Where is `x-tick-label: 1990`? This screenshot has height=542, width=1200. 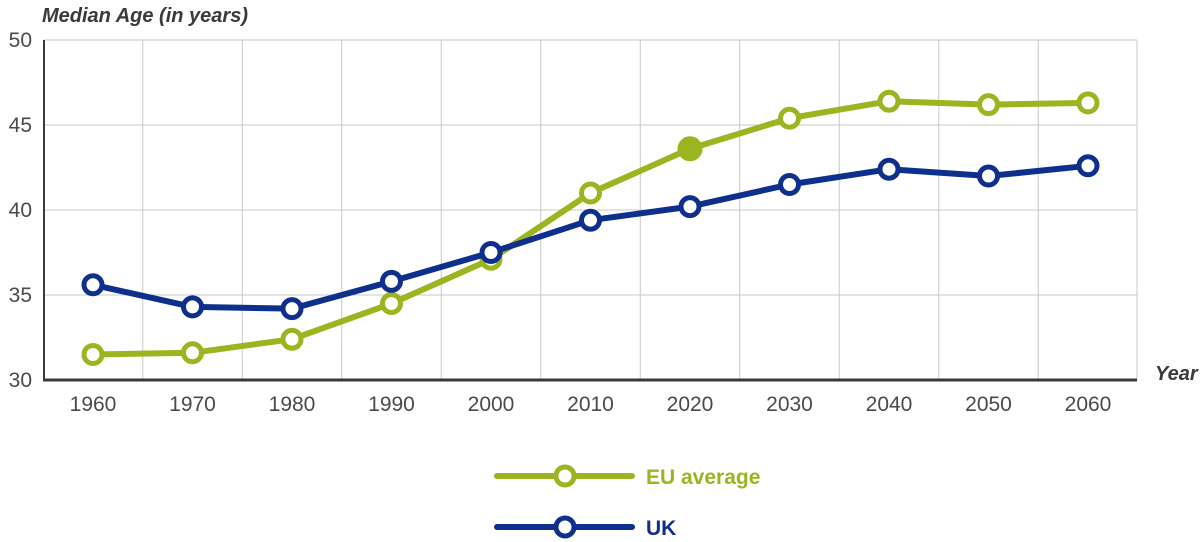
x-tick-label: 1990 is located at coordinates (391, 404).